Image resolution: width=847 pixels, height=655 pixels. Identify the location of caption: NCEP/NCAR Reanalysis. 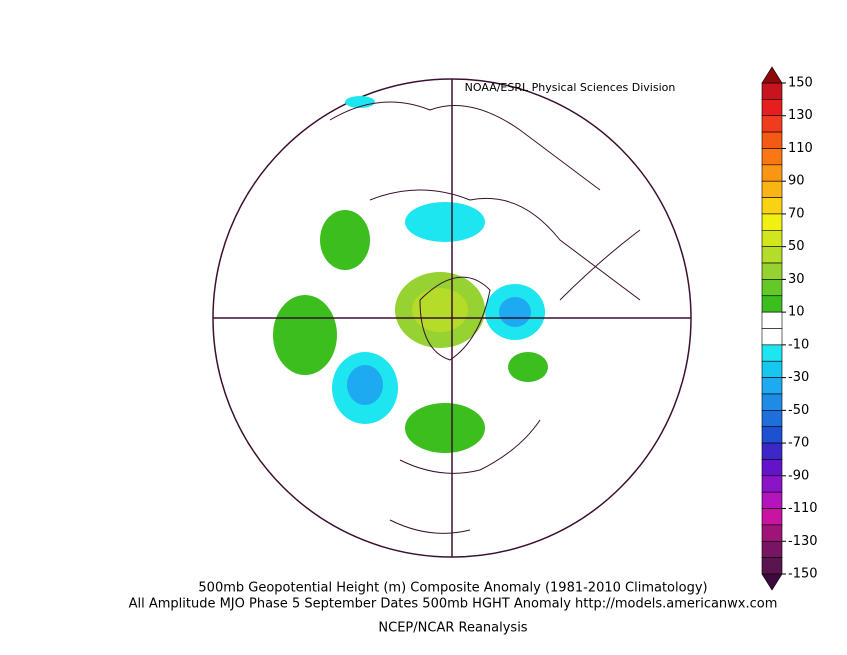
(452, 628).